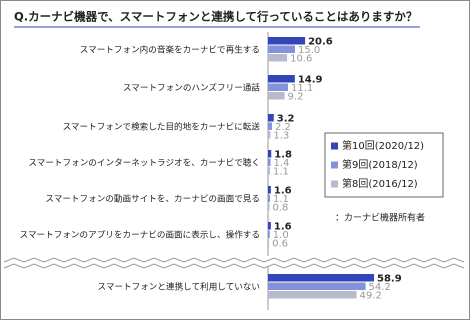  What do you see at coordinates (283, 127) in the screenshot?
I see `data-label: 2.2` at bounding box center [283, 127].